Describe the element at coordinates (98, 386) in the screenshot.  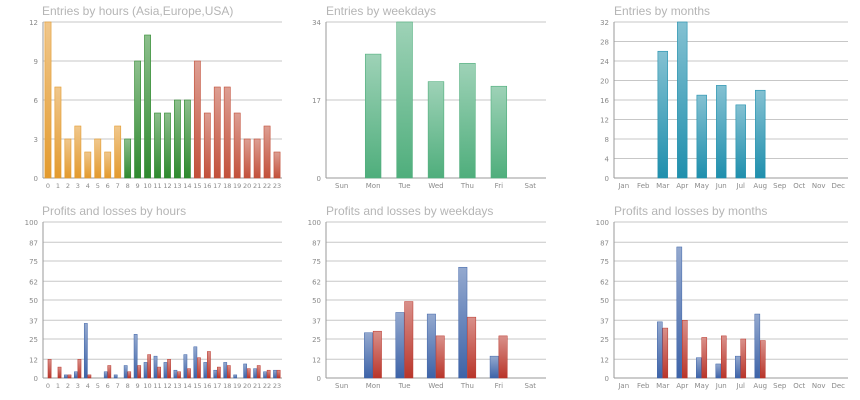
I see `x-tick-label: 5` at that location.